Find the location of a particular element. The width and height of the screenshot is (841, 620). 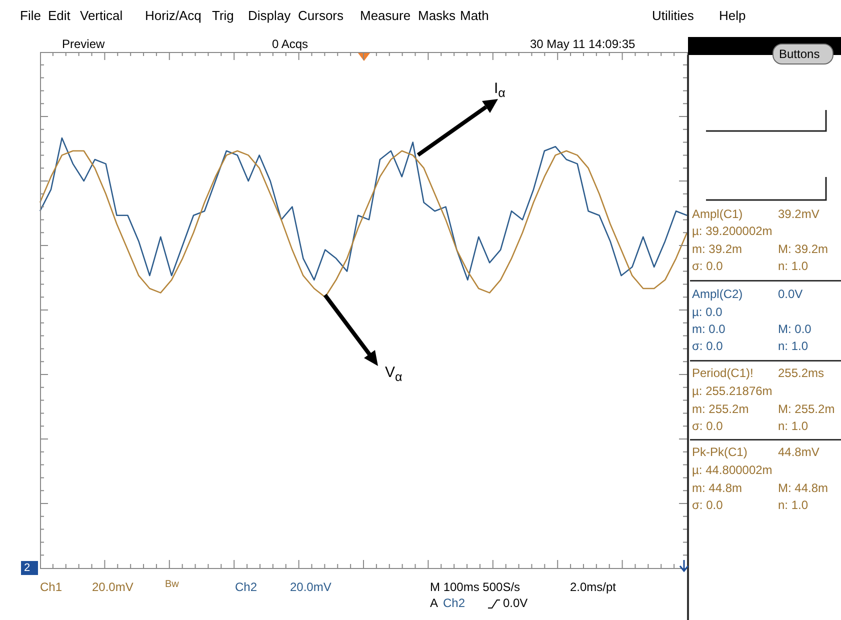

text: Buttons is located at coordinates (799, 54).